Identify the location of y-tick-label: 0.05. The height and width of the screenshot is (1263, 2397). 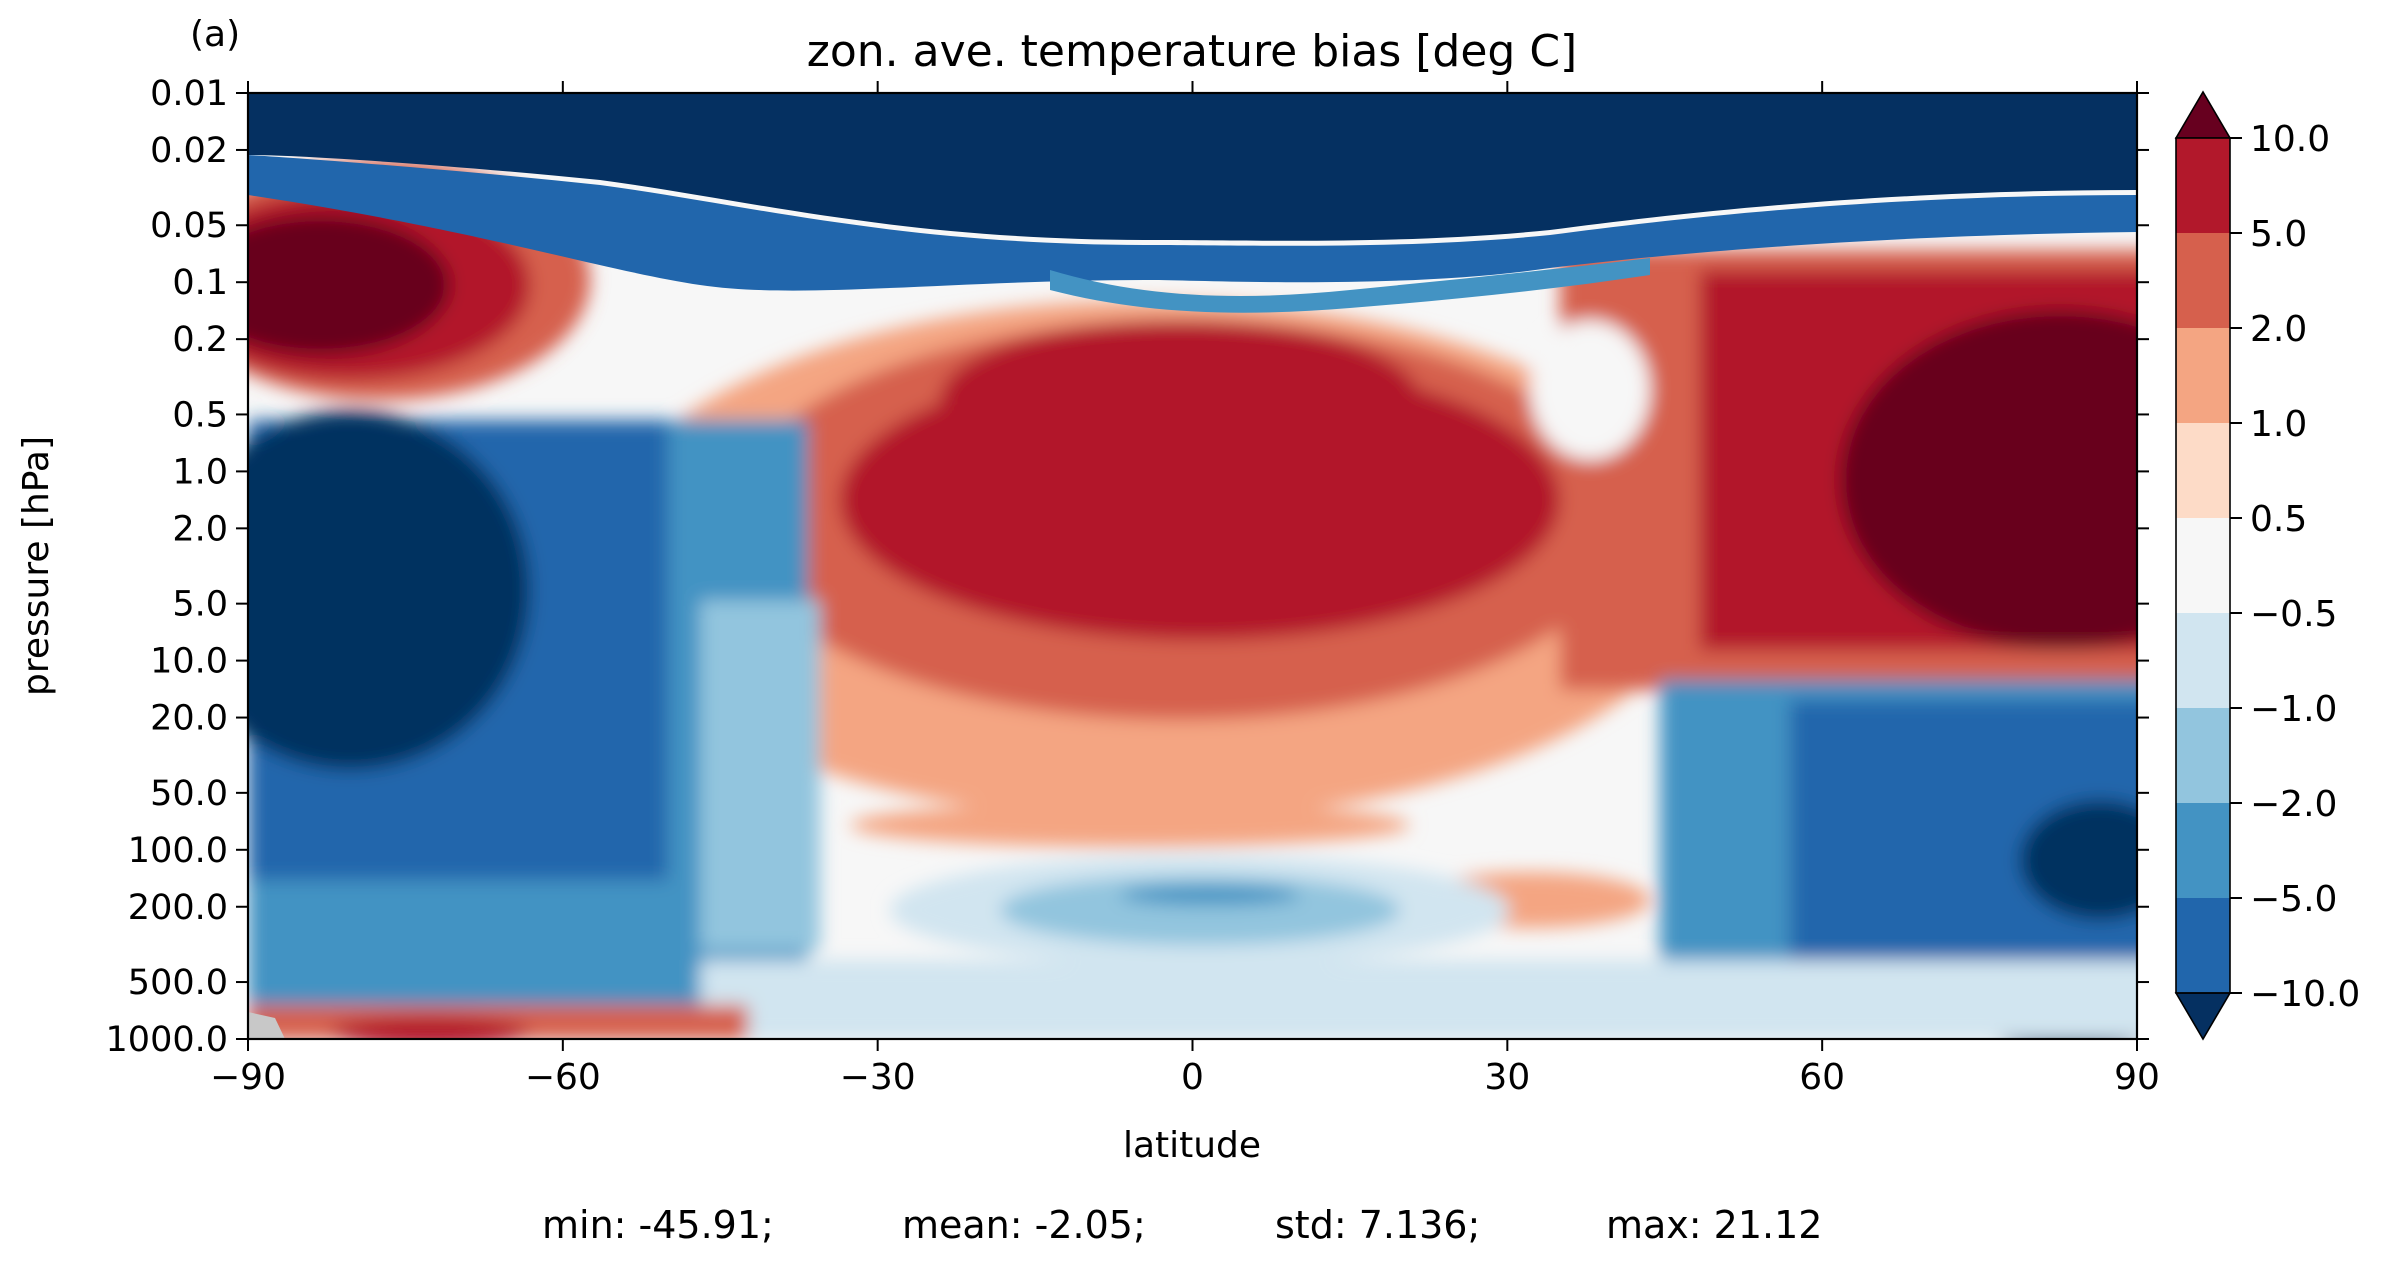
(189, 226).